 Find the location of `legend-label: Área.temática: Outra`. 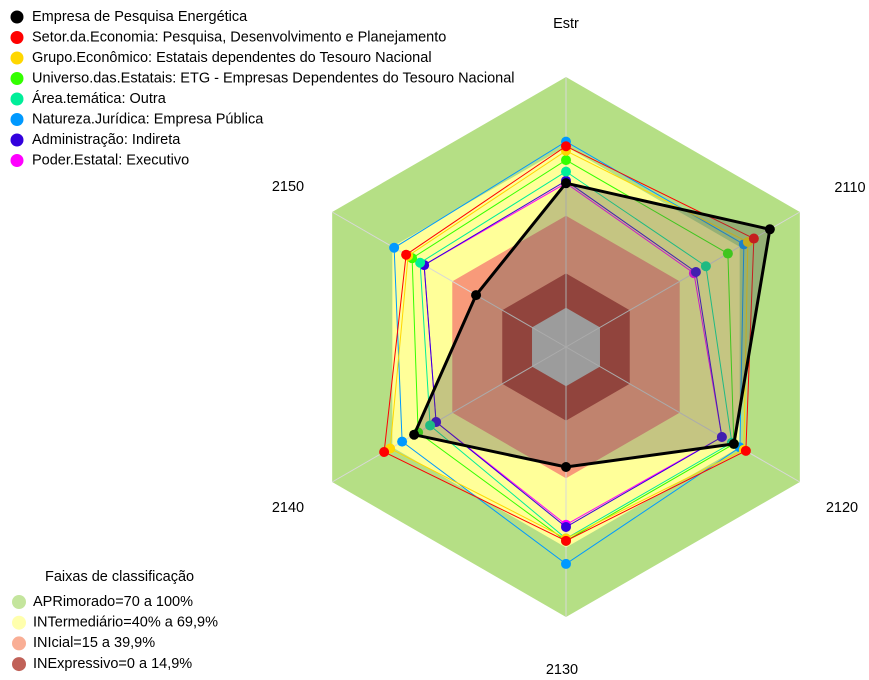

legend-label: Área.temática: Outra is located at coordinates (99, 98).